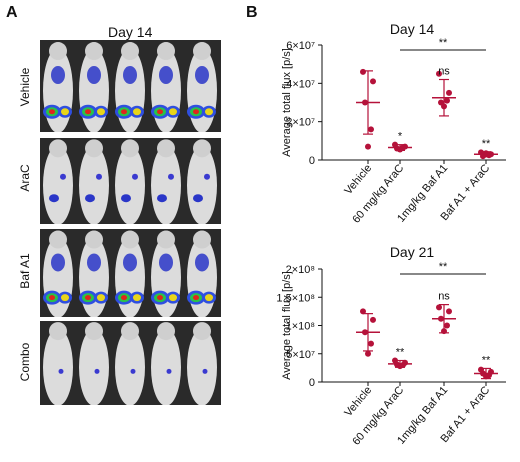 The width and height of the screenshot is (520, 462). Describe the element at coordinates (300, 355) in the screenshot. I see `y-tick-label: 5×10⁷` at that location.